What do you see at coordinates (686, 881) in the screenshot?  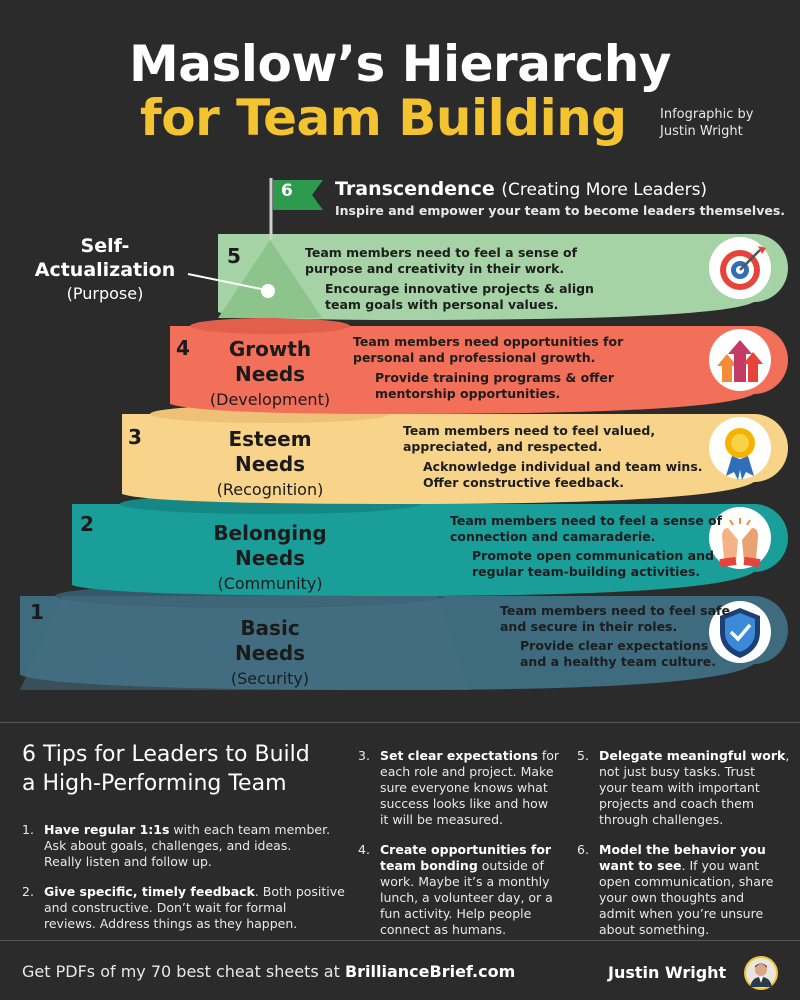 I see `tip-6-line-2: open communication, share` at bounding box center [686, 881].